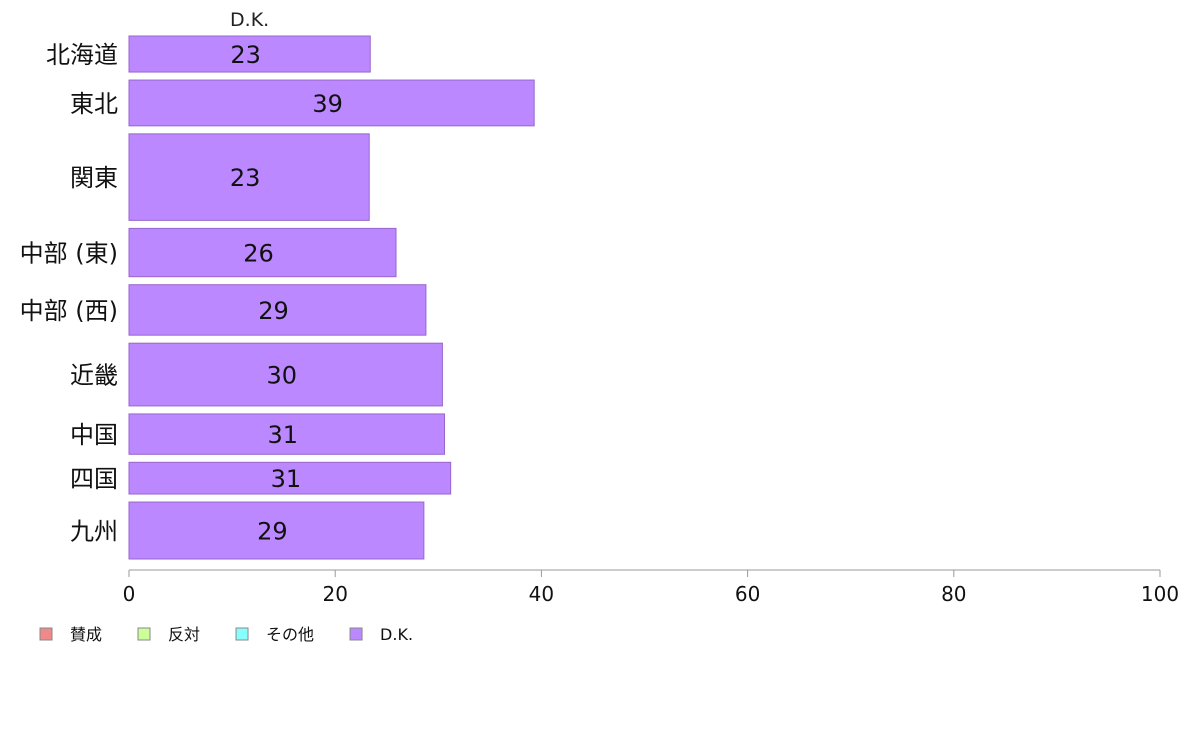  Describe the element at coordinates (94, 178) in the screenshot. I see `category-label: 関東` at that location.